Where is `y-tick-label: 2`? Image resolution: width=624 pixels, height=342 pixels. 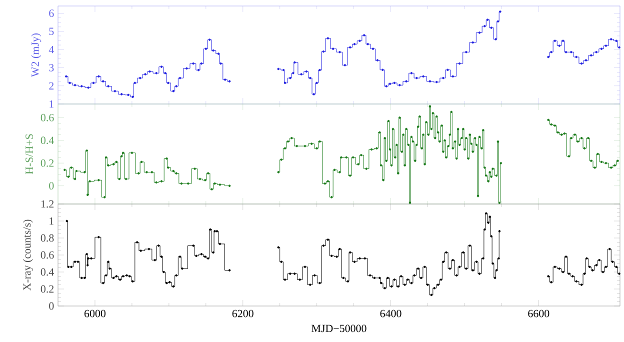 y-tick-label: 2 is located at coordinates (51, 86).